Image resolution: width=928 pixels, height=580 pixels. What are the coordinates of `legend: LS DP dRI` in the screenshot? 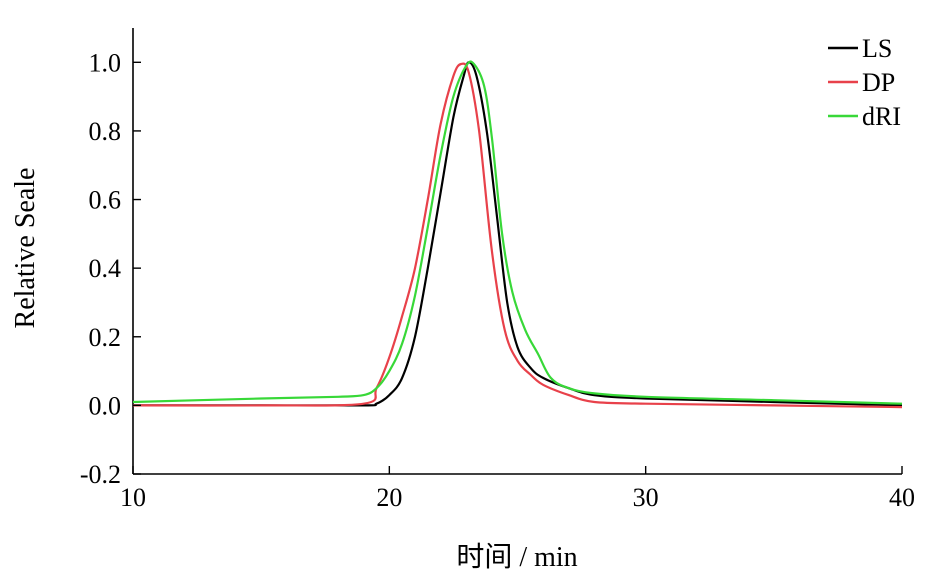 It's located at (864, 82).